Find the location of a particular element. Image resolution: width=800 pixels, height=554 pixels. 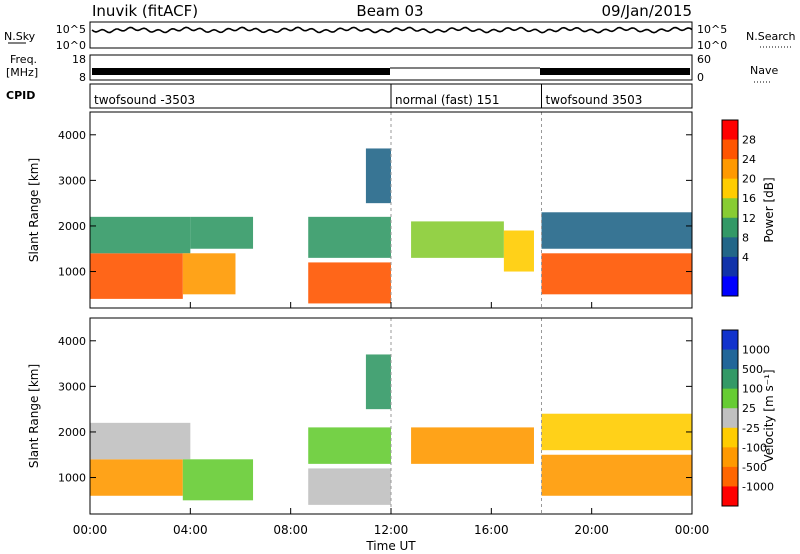

colorbar-tick-label: 100 is located at coordinates (752, 389).